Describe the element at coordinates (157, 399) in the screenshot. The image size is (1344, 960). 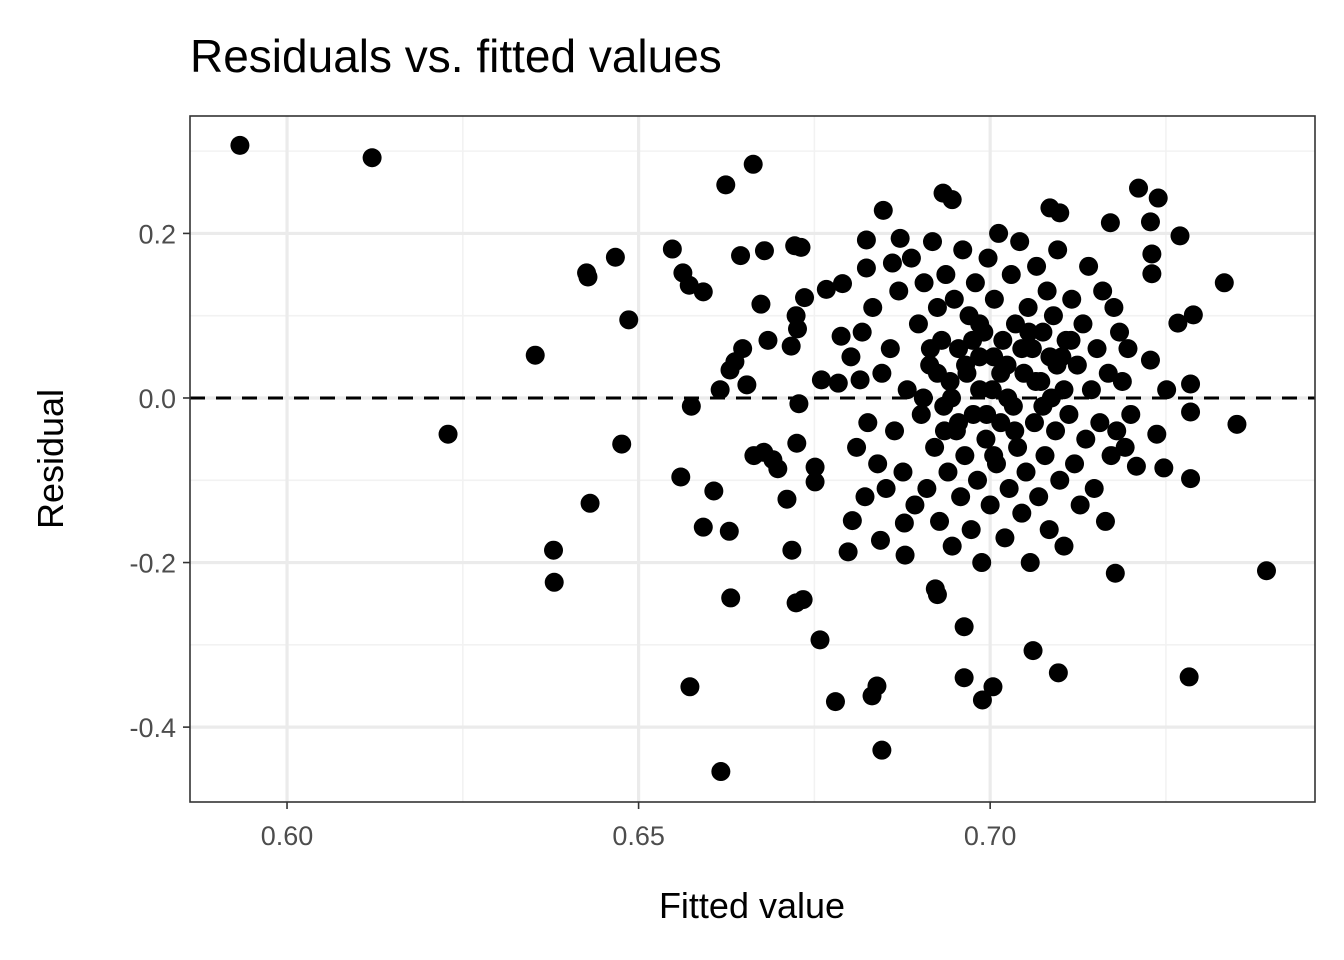
I see `y-tick-label: 0.0` at that location.